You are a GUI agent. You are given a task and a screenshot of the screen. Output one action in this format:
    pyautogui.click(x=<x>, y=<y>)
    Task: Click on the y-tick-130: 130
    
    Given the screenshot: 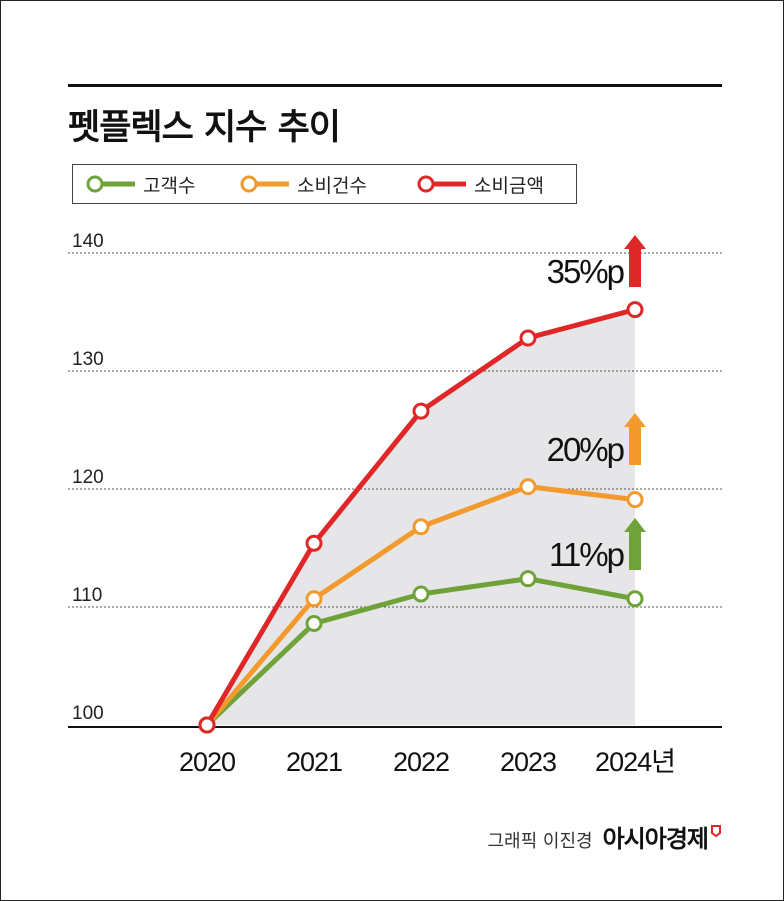 What is the action you would take?
    pyautogui.click(x=88, y=359)
    